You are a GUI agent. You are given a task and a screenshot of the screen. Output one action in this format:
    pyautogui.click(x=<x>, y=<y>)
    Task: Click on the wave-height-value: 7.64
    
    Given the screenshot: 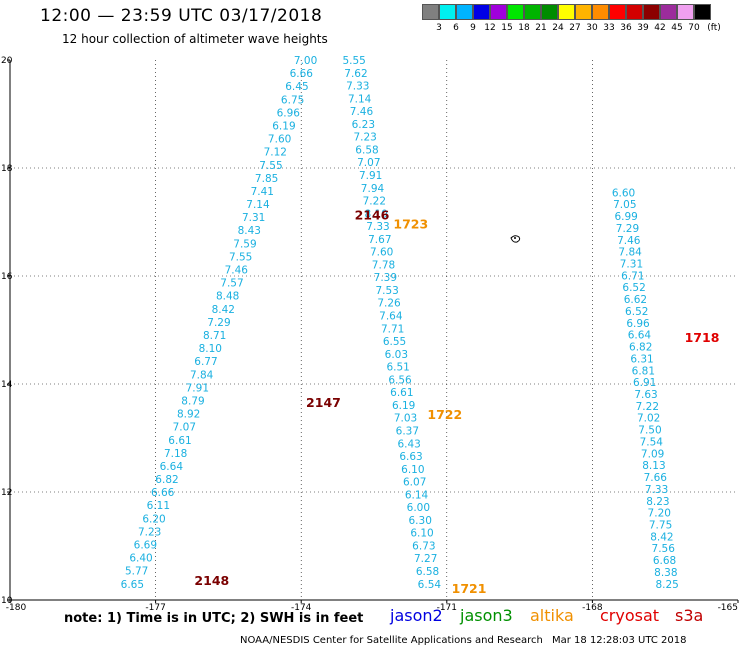 What is the action you would take?
    pyautogui.click(x=391, y=317)
    